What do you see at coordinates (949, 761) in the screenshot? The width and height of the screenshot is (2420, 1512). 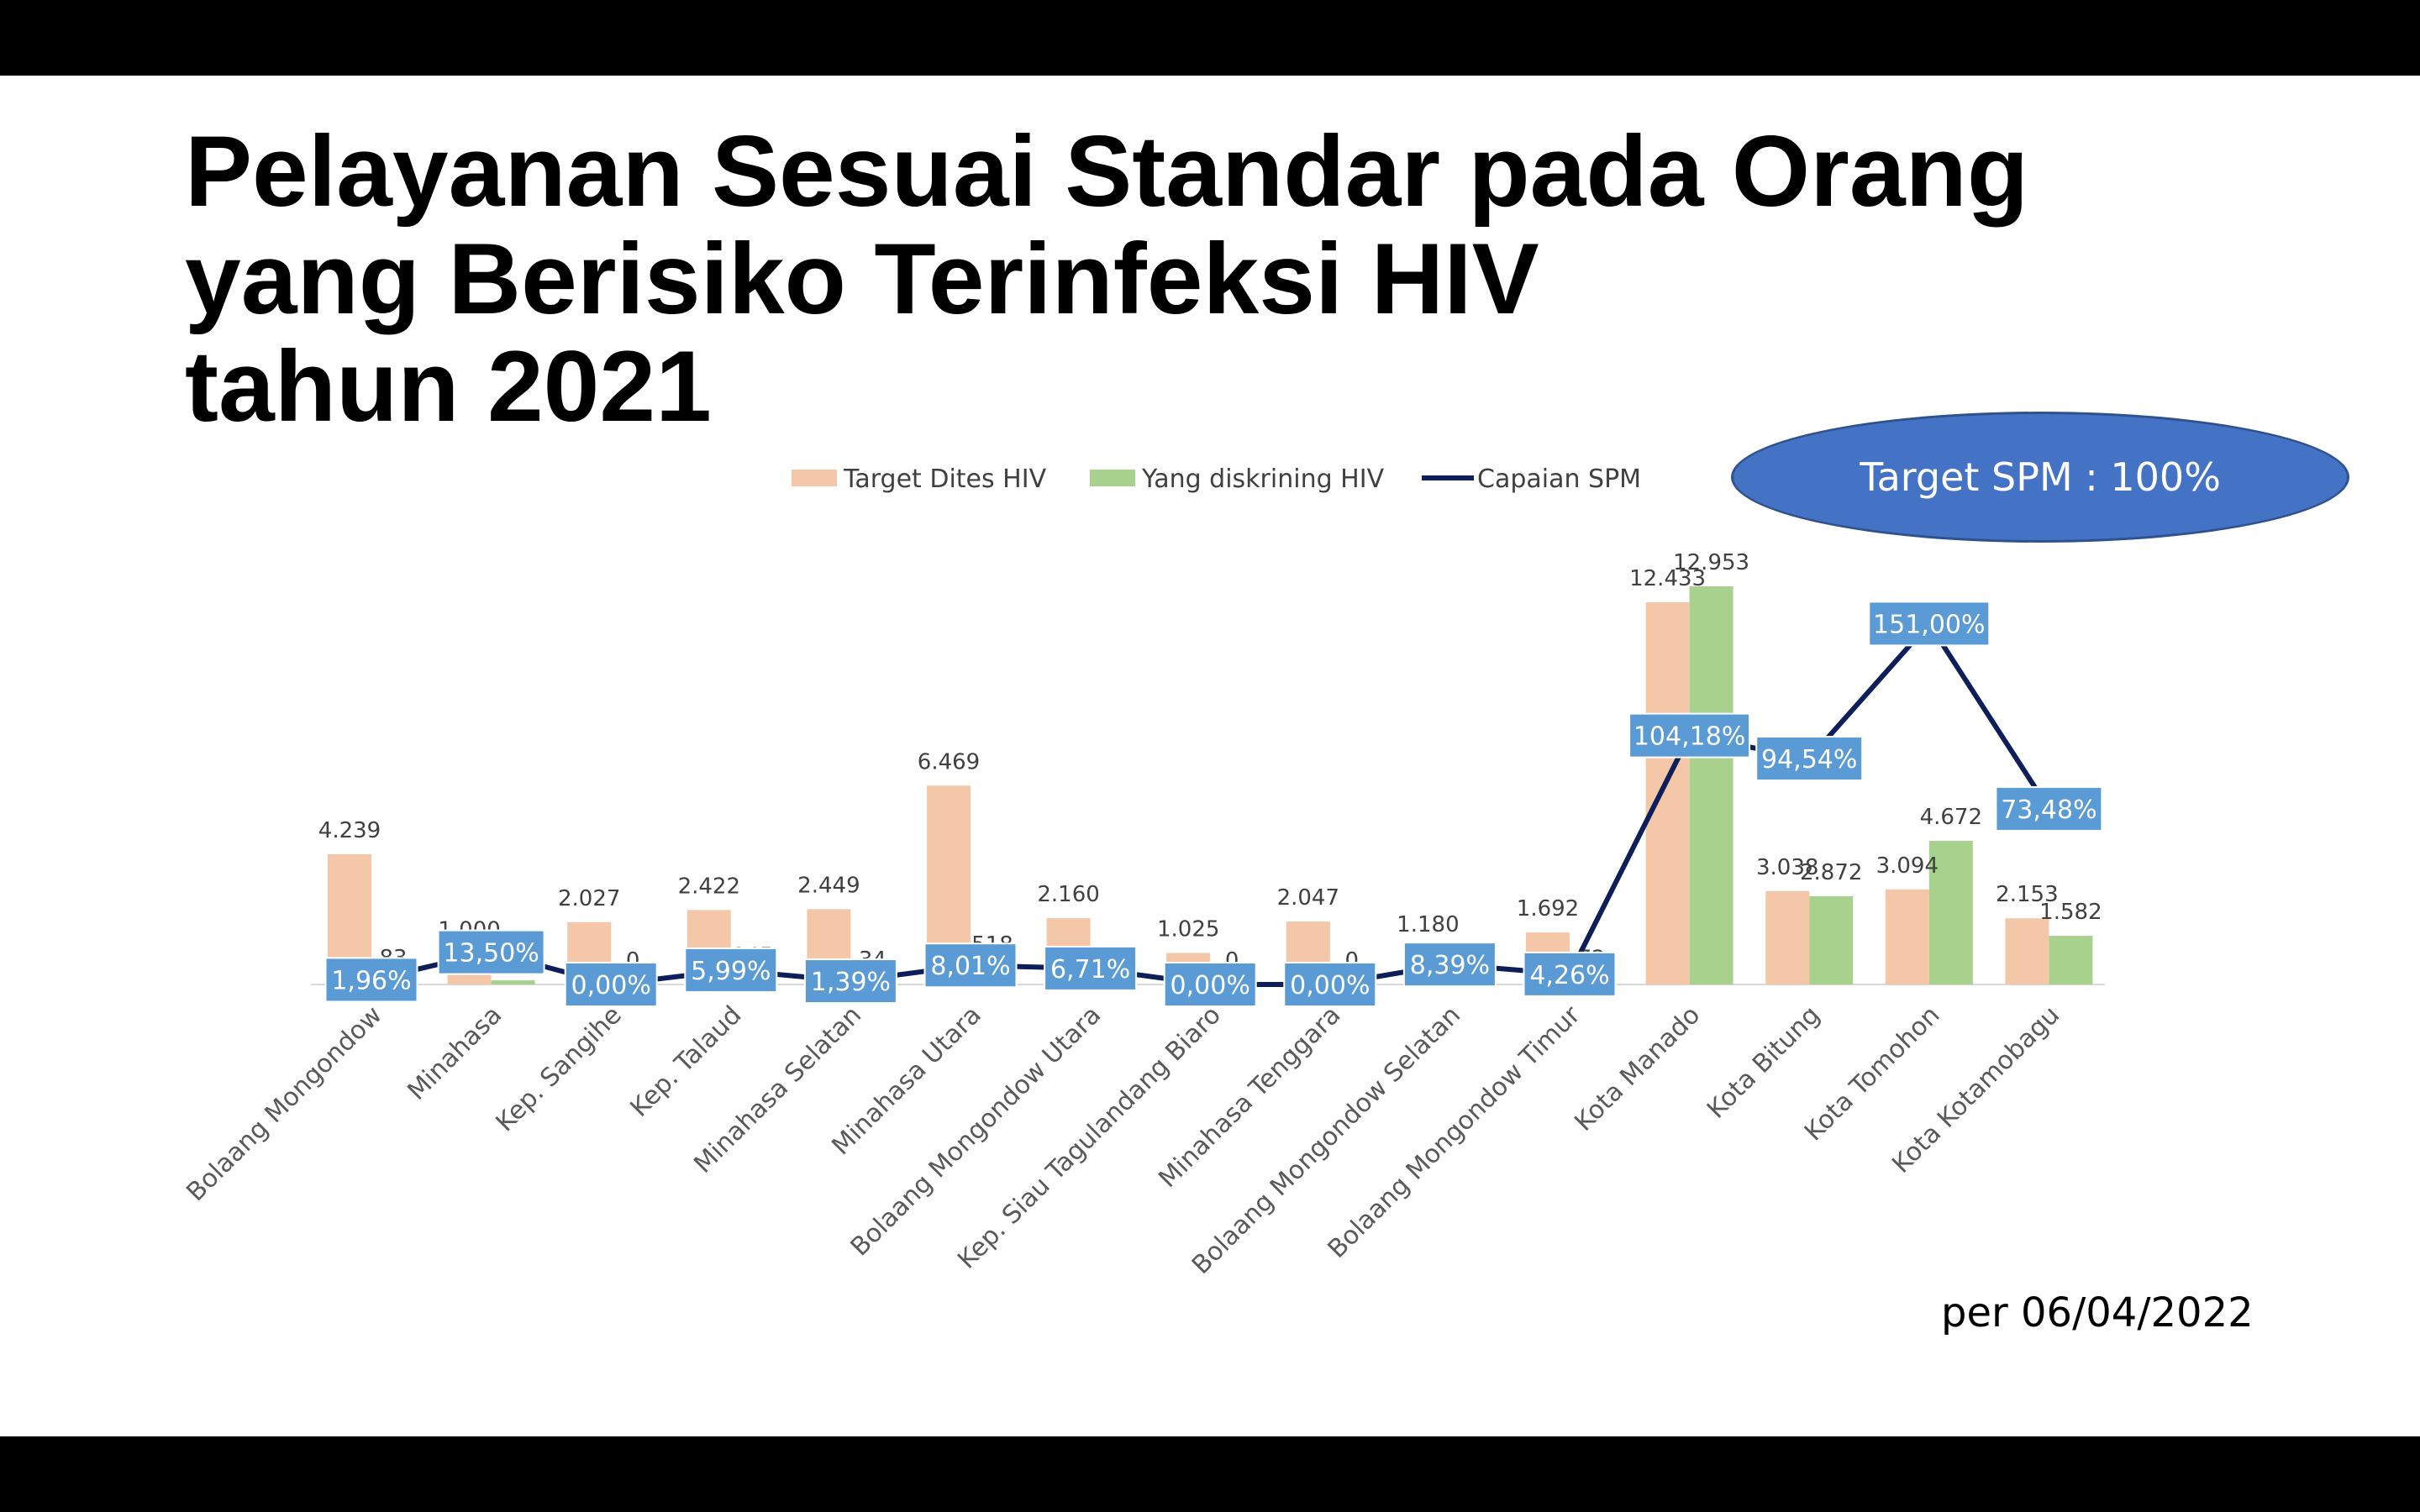 I see `label-target-6: 6.469` at bounding box center [949, 761].